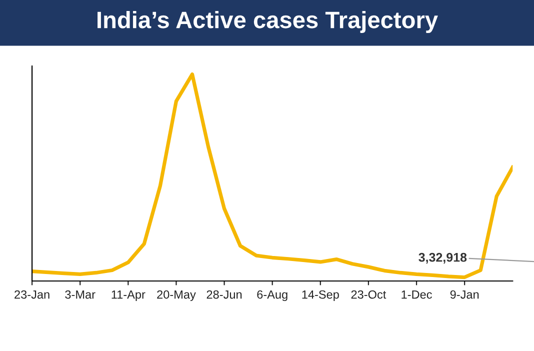 This screenshot has width=534, height=351. I want to click on x-tick-label: 14-Sep, so click(320, 296).